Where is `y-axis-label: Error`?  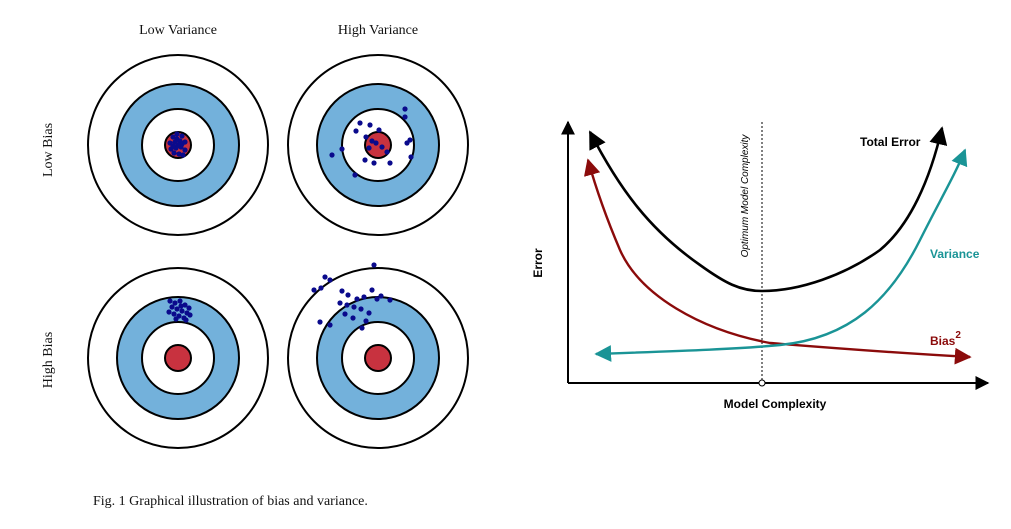
y-axis-label: Error is located at coordinates (538, 263).